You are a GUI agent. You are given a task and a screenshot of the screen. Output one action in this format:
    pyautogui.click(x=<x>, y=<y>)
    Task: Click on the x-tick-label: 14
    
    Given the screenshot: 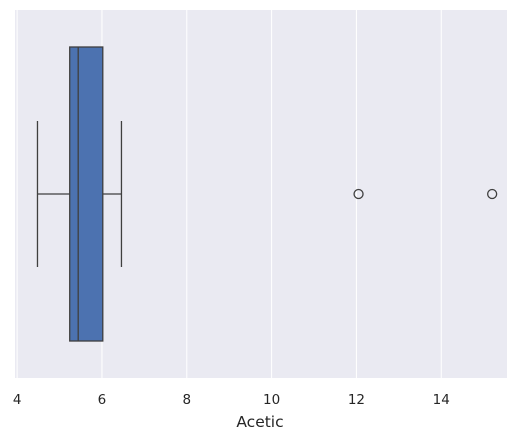 What is the action you would take?
    pyautogui.click(x=441, y=400)
    